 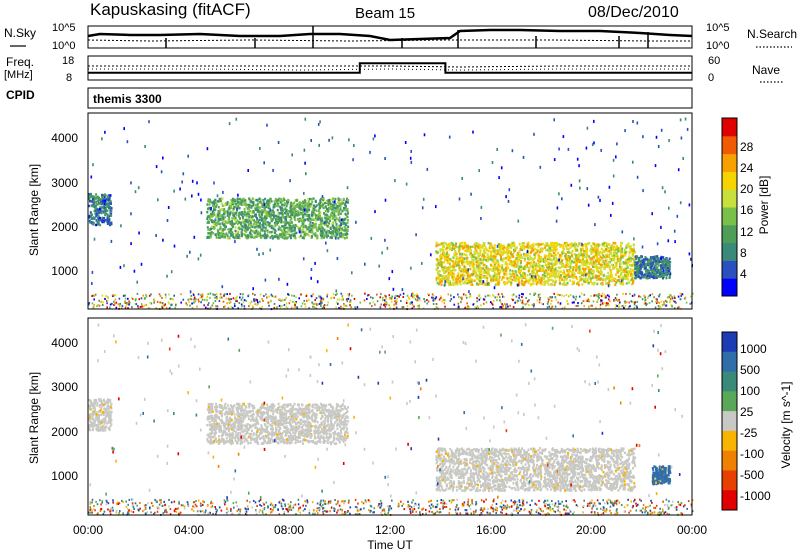 What do you see at coordinates (766, 70) in the screenshot?
I see `nave-label: Nave` at bounding box center [766, 70].